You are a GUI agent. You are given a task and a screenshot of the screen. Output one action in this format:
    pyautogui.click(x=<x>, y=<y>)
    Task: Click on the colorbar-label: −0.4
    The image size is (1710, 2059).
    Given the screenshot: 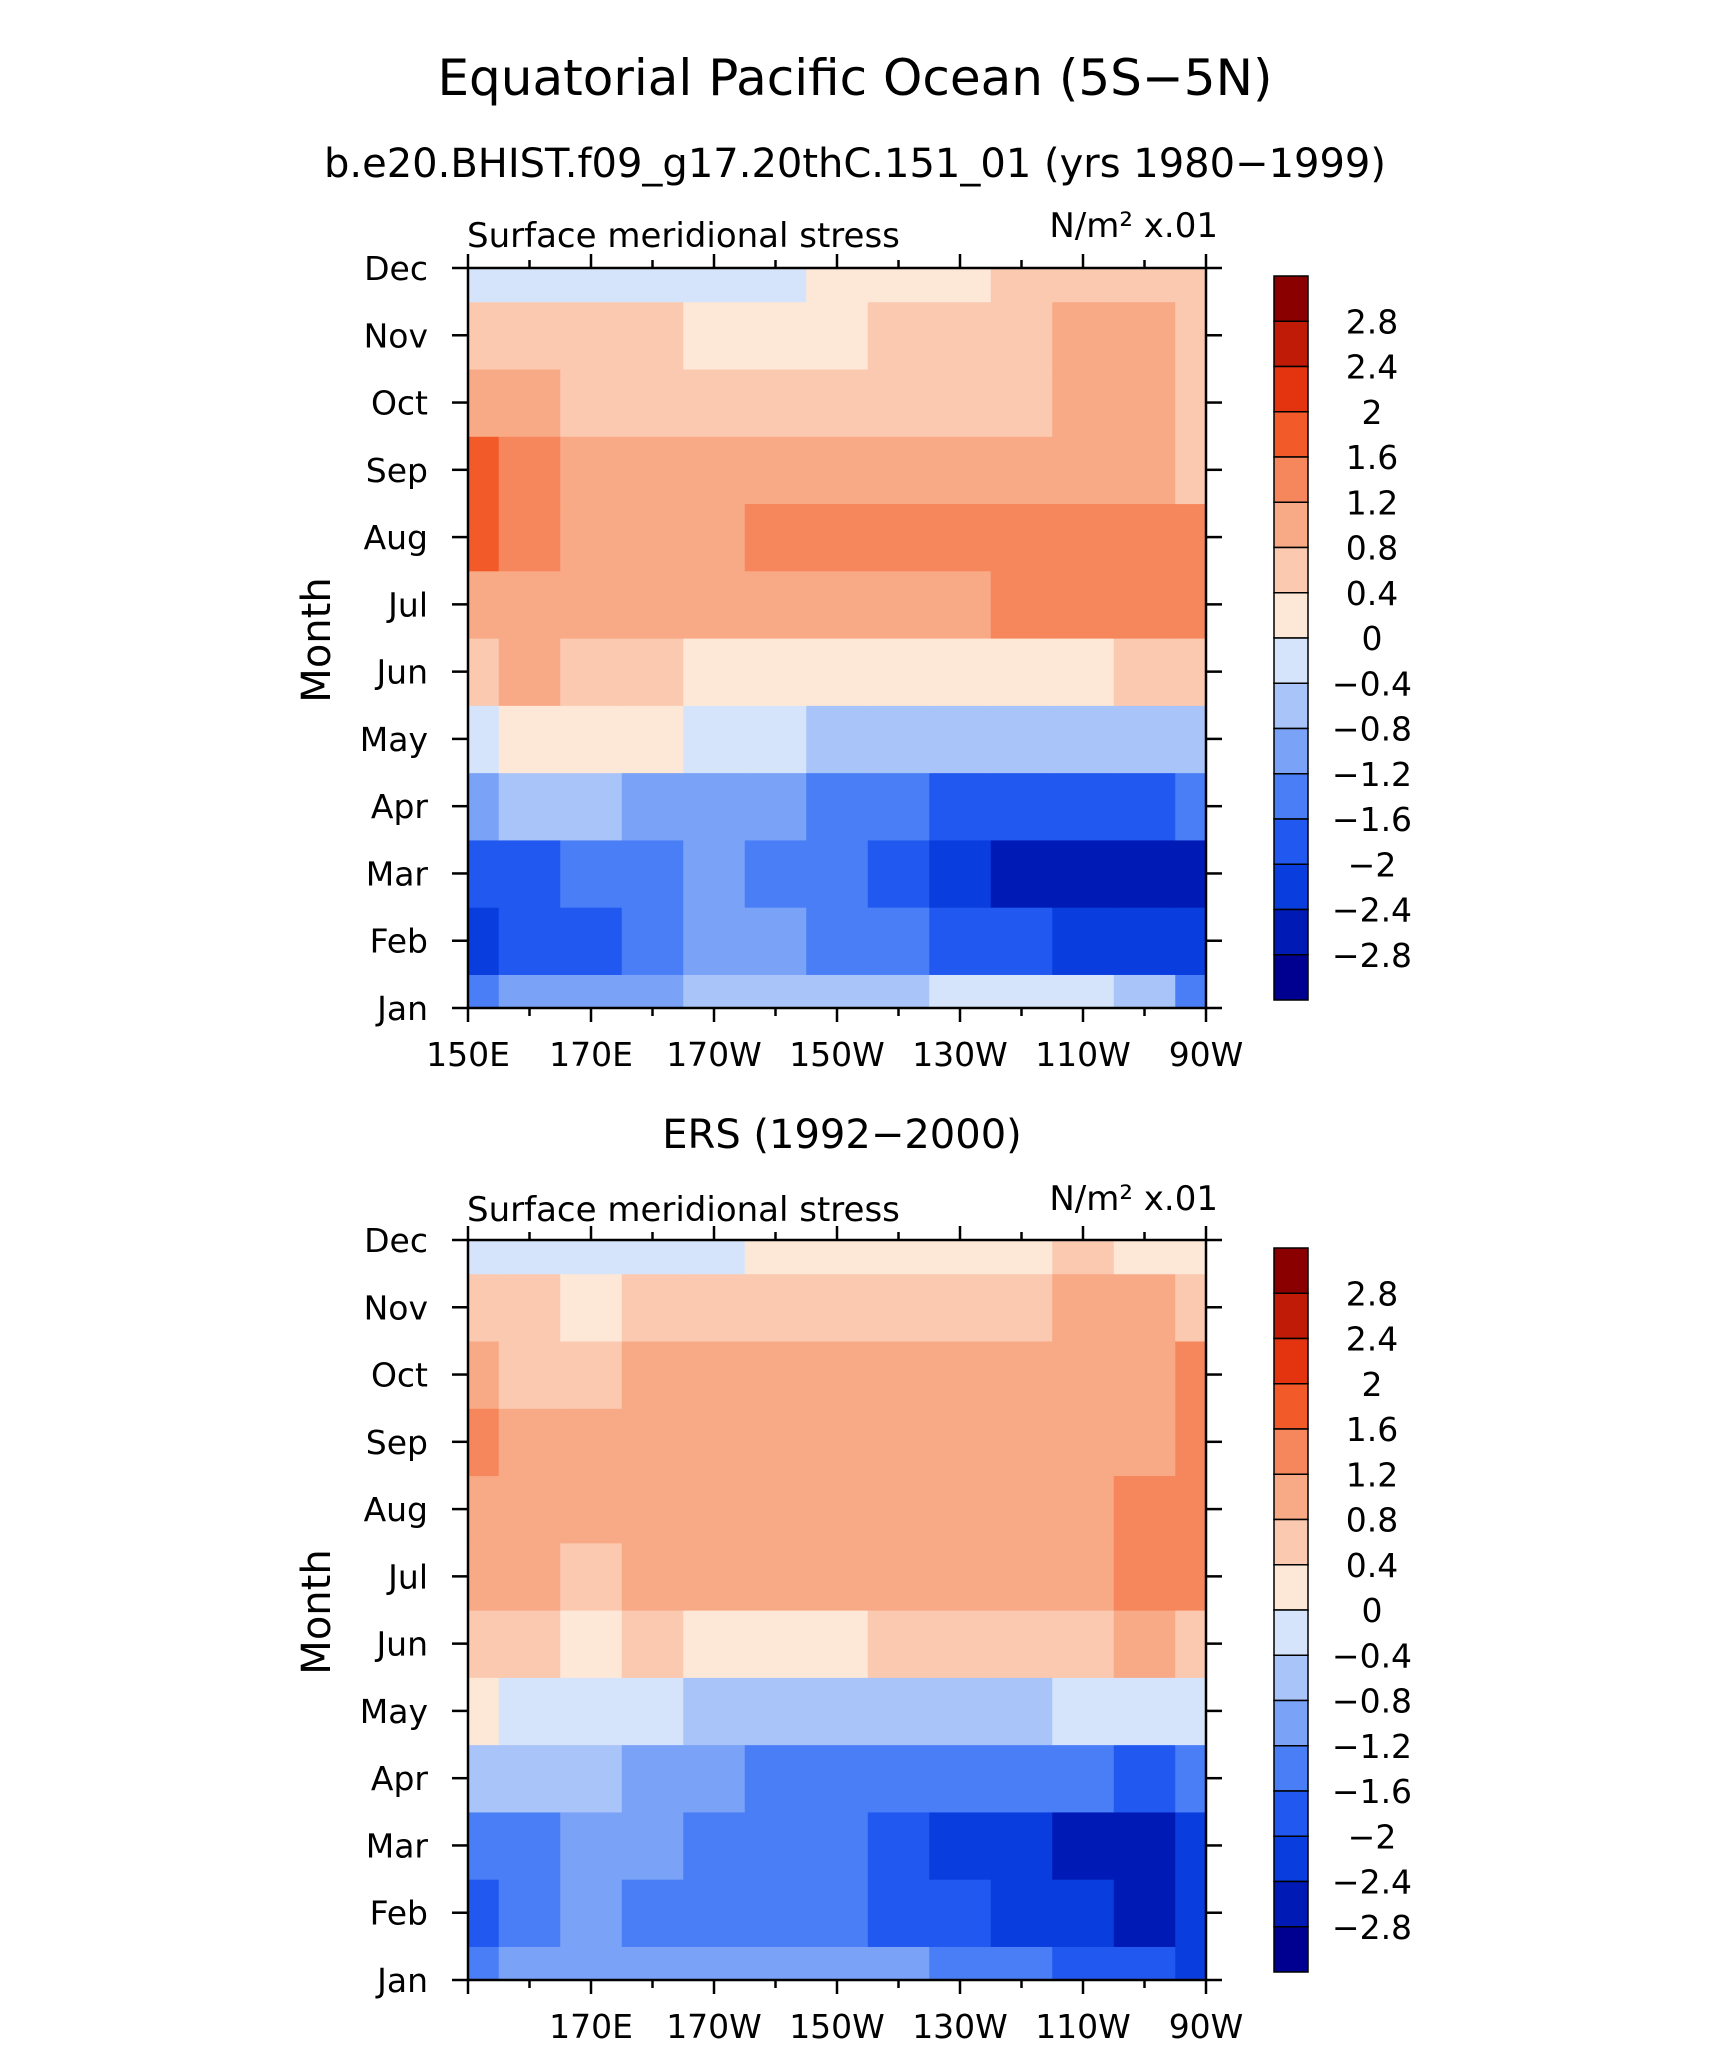 What is the action you would take?
    pyautogui.click(x=1372, y=683)
    